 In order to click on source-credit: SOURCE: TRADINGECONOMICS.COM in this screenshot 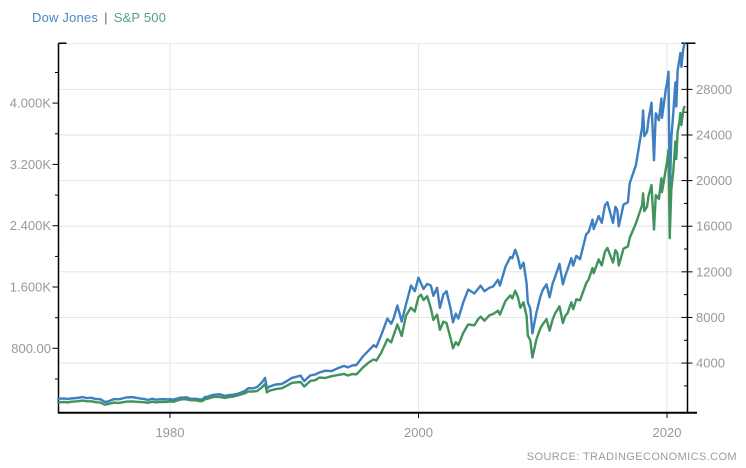, I will do `click(631, 457)`.